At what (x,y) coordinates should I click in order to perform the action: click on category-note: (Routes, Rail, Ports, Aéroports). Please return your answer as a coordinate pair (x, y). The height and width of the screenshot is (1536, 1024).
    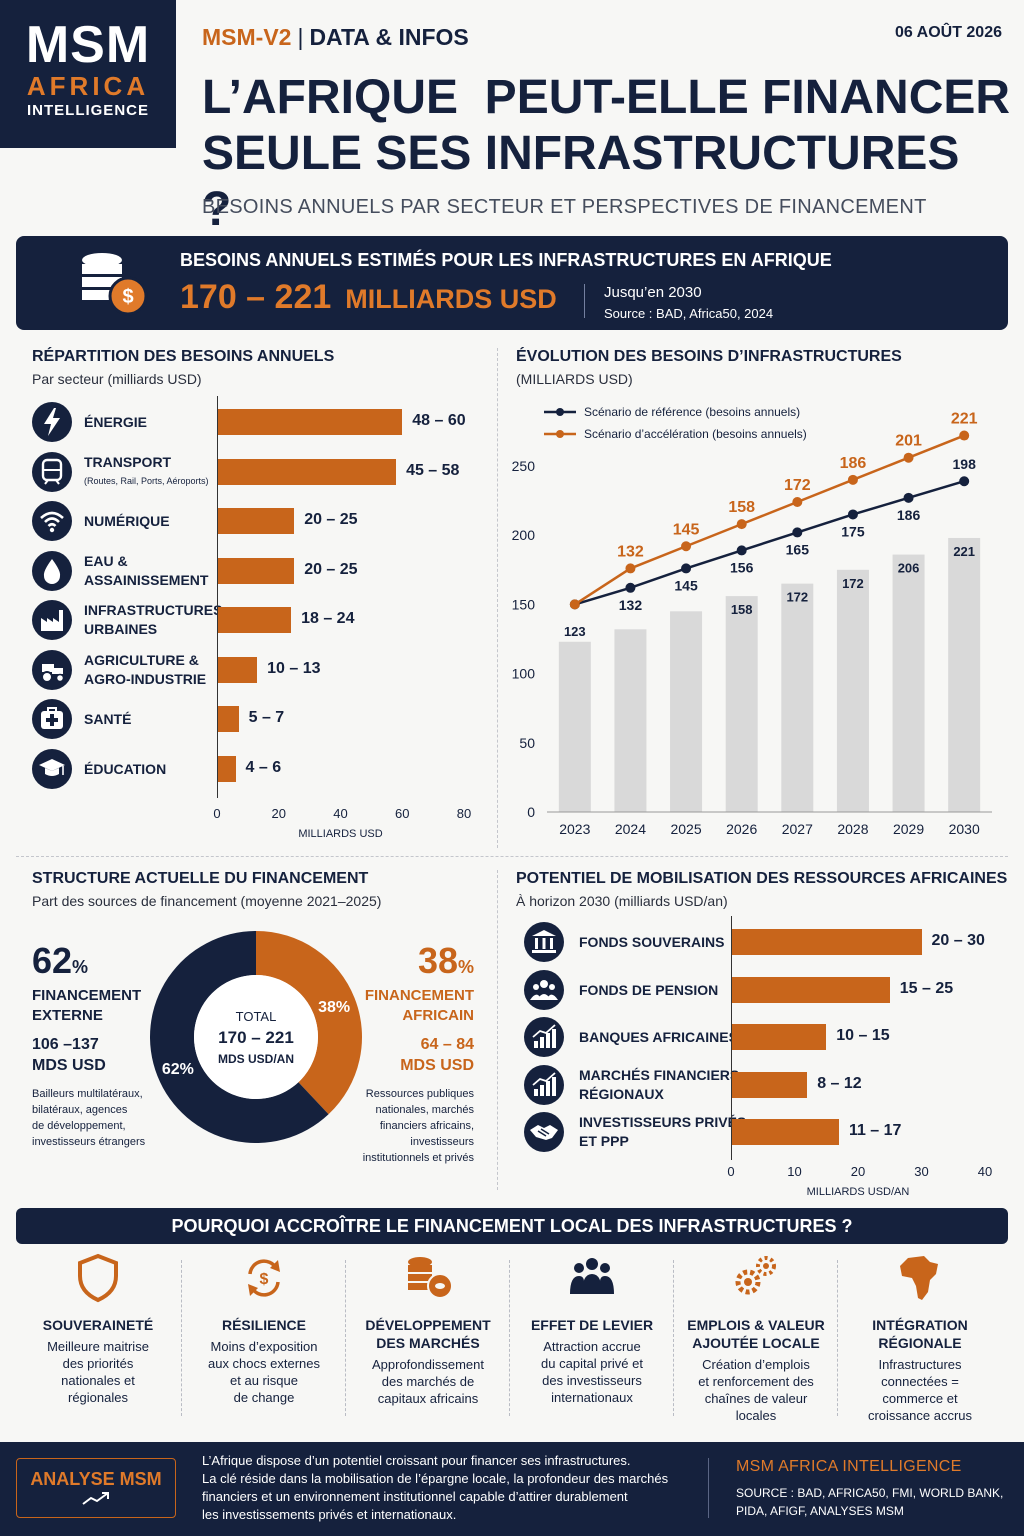
    Looking at the image, I should click on (146, 480).